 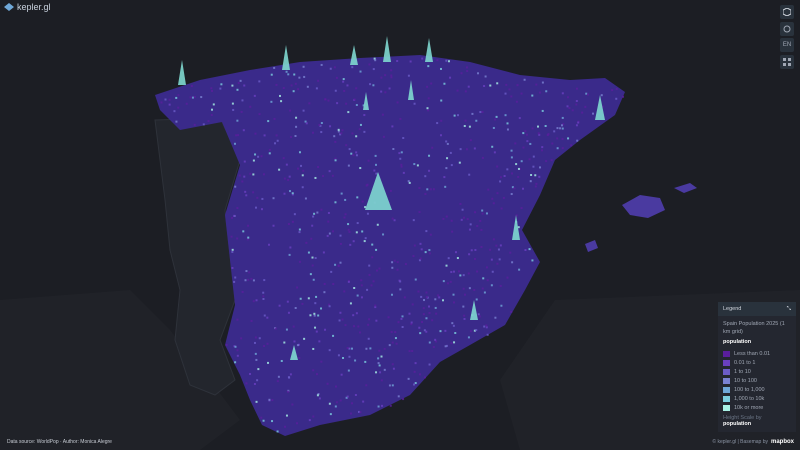 I want to click on collapse-icon: ⤡, so click(x=788, y=308).